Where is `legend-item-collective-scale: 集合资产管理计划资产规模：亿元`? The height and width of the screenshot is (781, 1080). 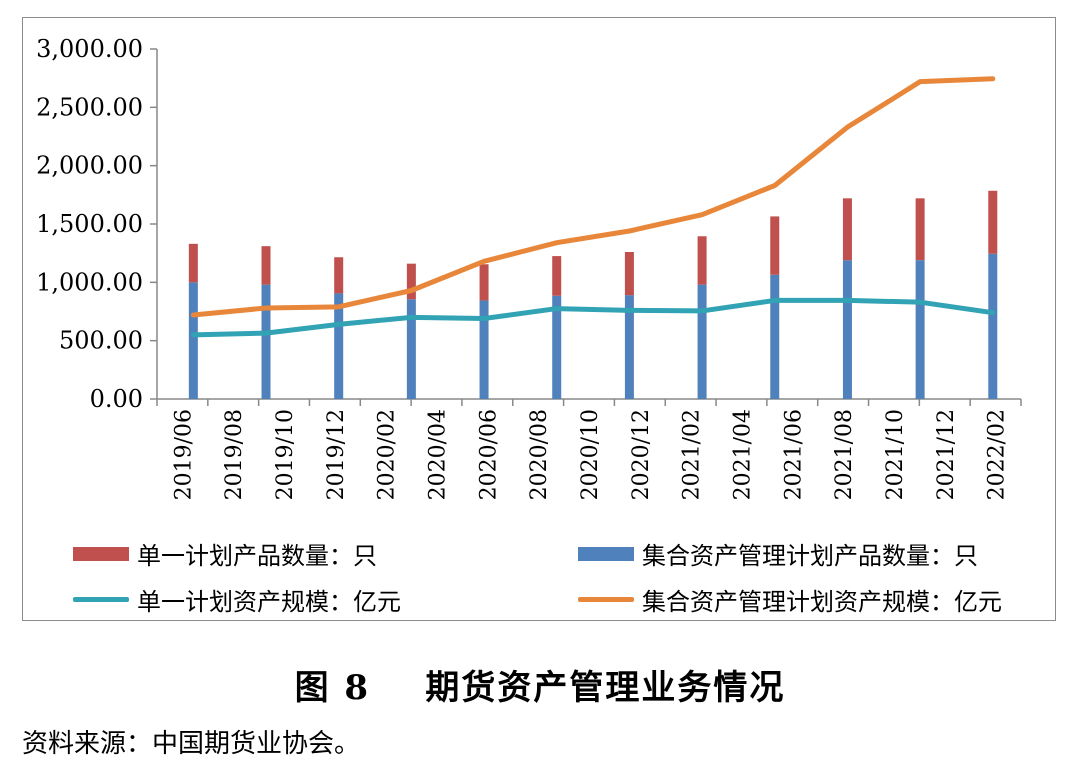
legend-item-collective-scale: 集合资产管理计划资产规模：亿元 is located at coordinates (790, 599).